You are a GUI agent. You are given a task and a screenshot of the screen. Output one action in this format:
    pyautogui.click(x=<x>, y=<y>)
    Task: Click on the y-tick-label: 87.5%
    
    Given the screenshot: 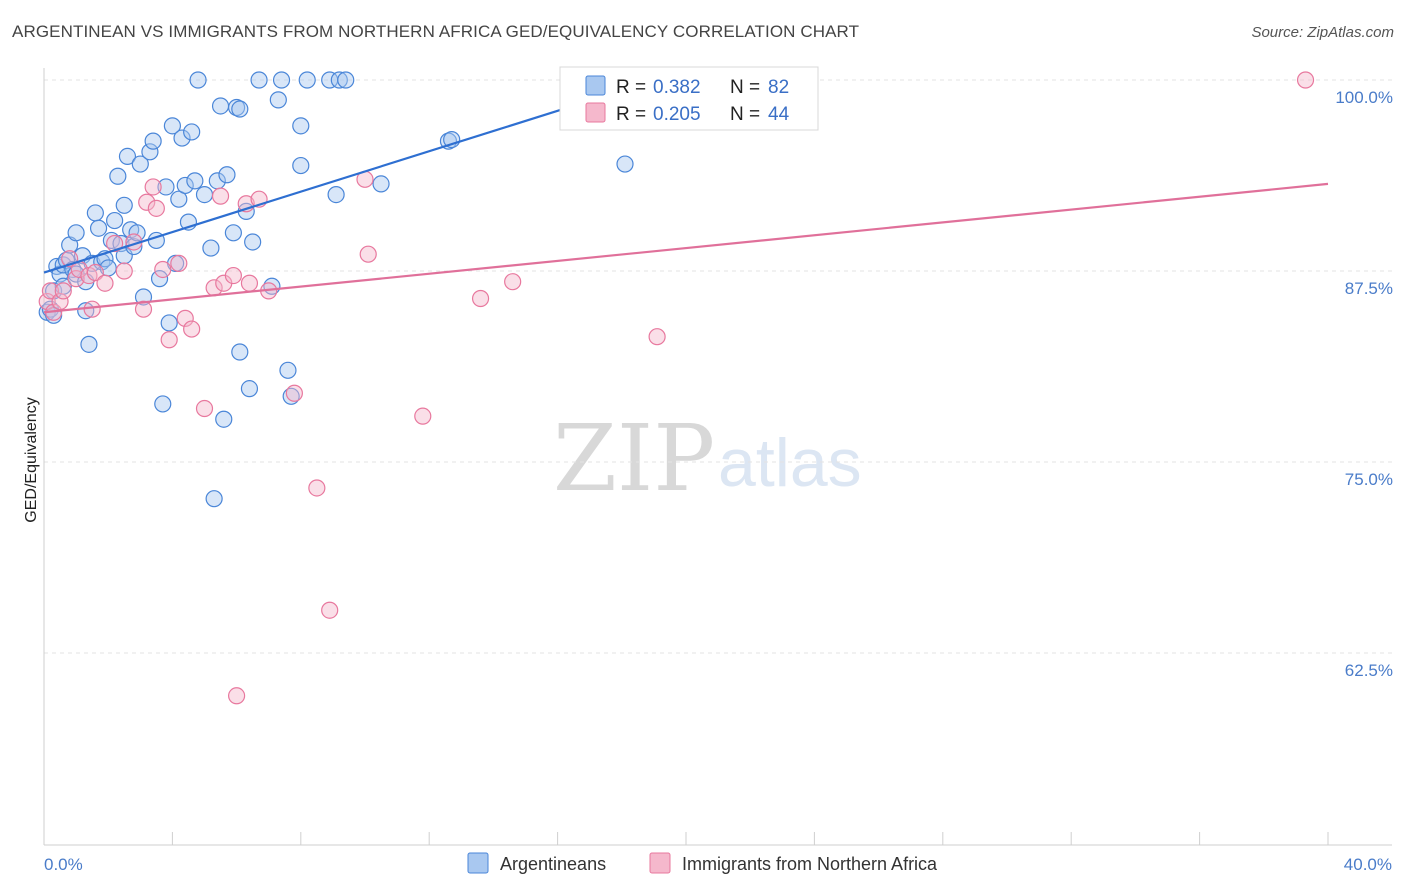 What is the action you would take?
    pyautogui.click(x=1369, y=288)
    